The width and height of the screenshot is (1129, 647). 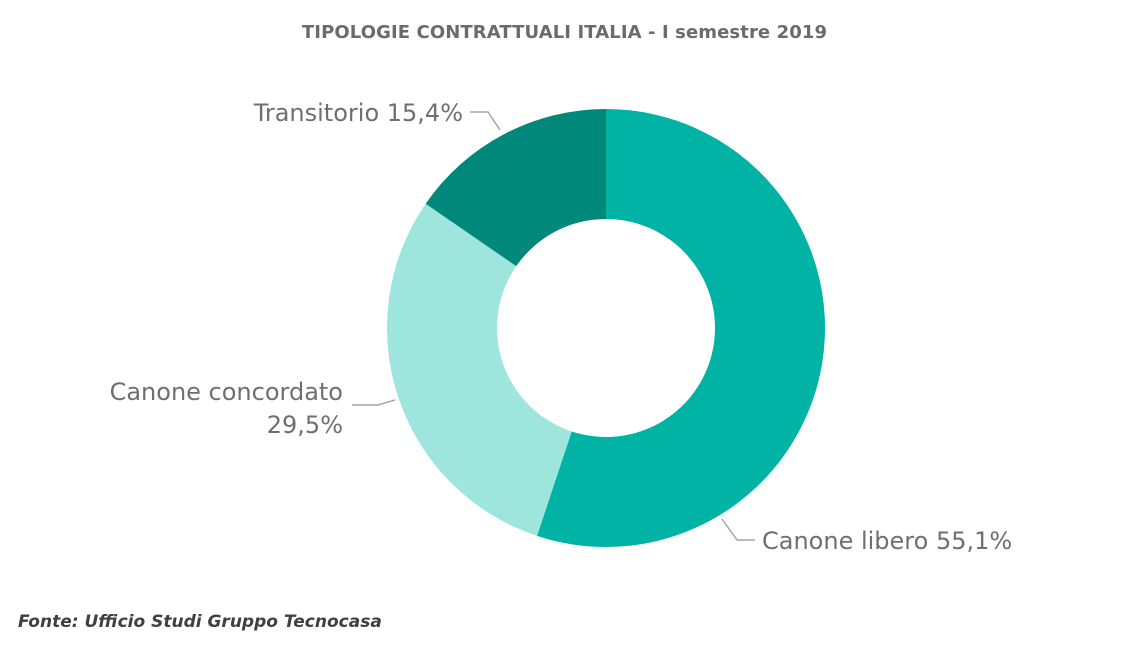 What do you see at coordinates (887, 541) in the screenshot?
I see `slice-label-canone-libero: Canone libero 55,1%` at bounding box center [887, 541].